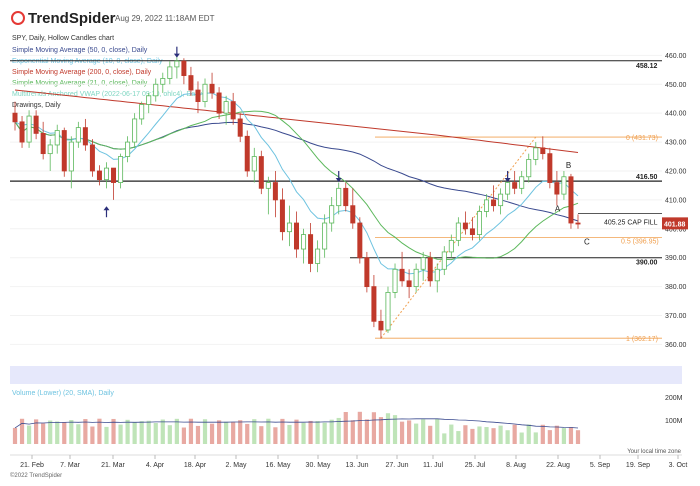 The width and height of the screenshot is (700, 486). Describe the element at coordinates (558, 465) in the screenshot. I see `x-tick-label: 22. Aug` at that location.